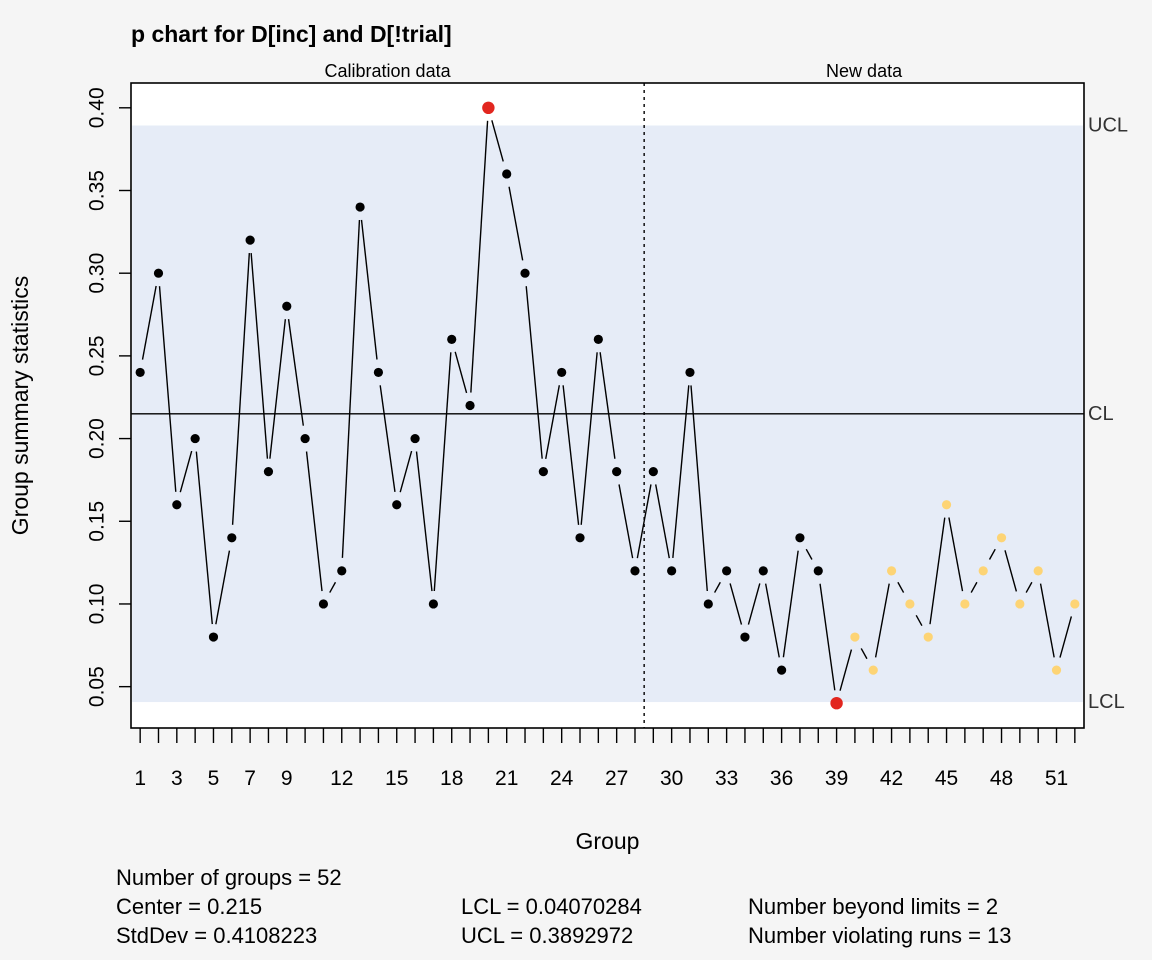 Image resolution: width=1152 pixels, height=960 pixels. What do you see at coordinates (20, 405) in the screenshot?
I see `y-axis-title: Group summary statistics` at bounding box center [20, 405].